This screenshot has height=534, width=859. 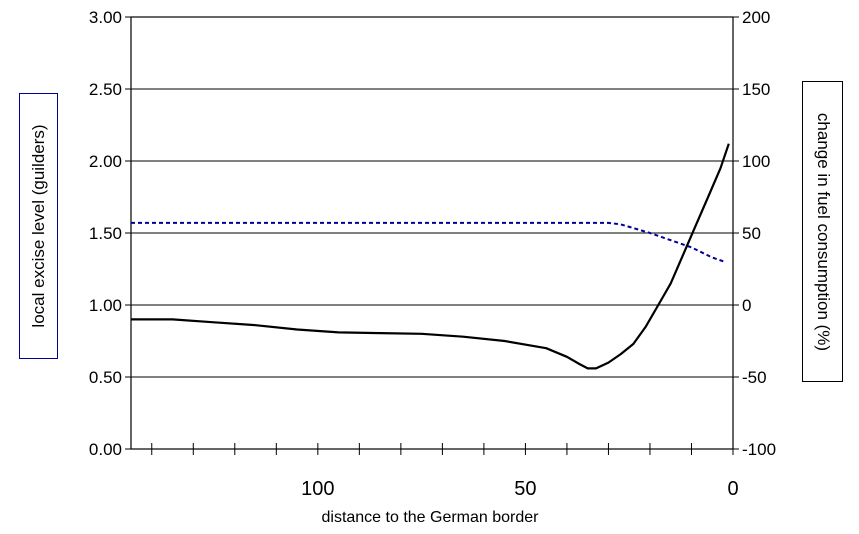 I want to click on left-axis-ticks: 0.00 0.50 1.00 1.50 2.00 2.50 3.00, so click(x=110, y=233).